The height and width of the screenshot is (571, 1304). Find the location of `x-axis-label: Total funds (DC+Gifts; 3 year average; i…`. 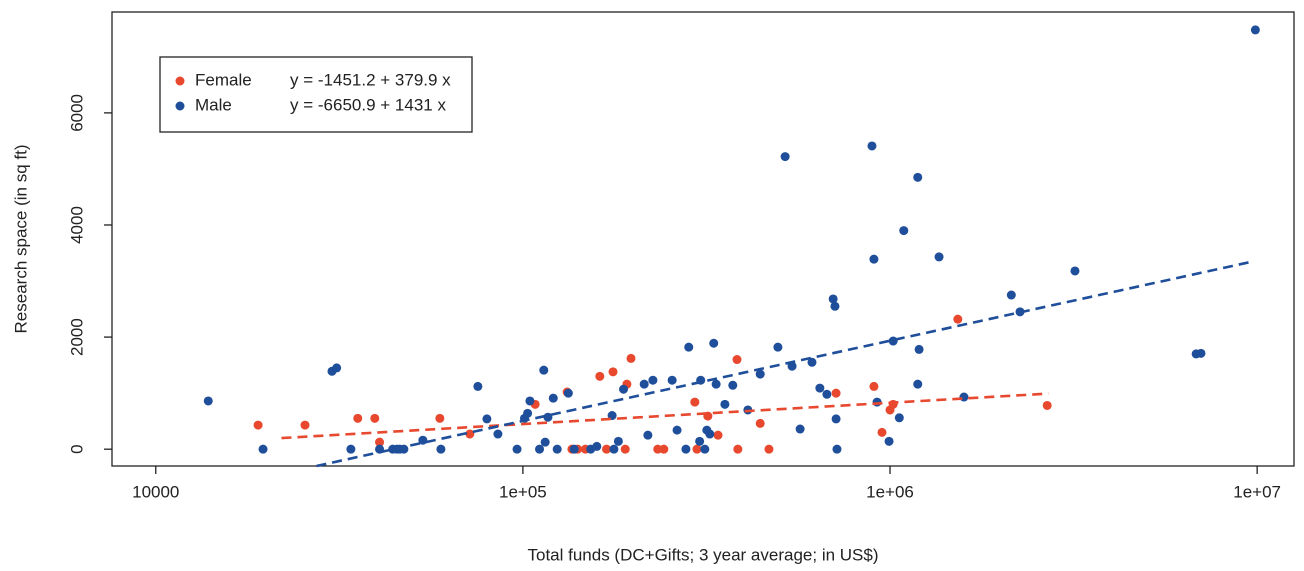

x-axis-label: Total funds (DC+Gifts; 3 year average; i… is located at coordinates (702, 554).